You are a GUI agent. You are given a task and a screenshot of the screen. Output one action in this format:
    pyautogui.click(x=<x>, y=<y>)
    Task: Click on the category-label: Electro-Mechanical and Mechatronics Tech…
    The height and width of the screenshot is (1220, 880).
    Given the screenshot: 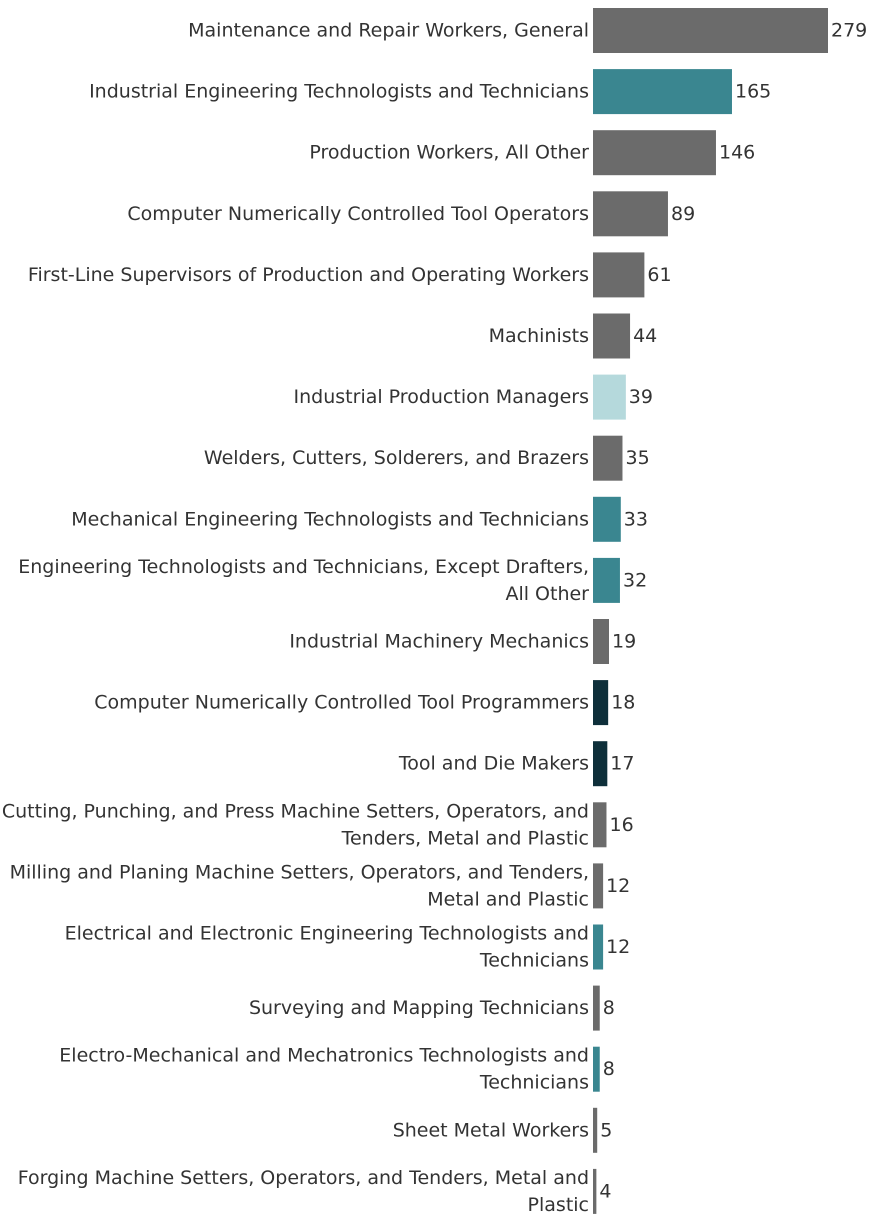 What is the action you would take?
    pyautogui.click(x=324, y=1056)
    